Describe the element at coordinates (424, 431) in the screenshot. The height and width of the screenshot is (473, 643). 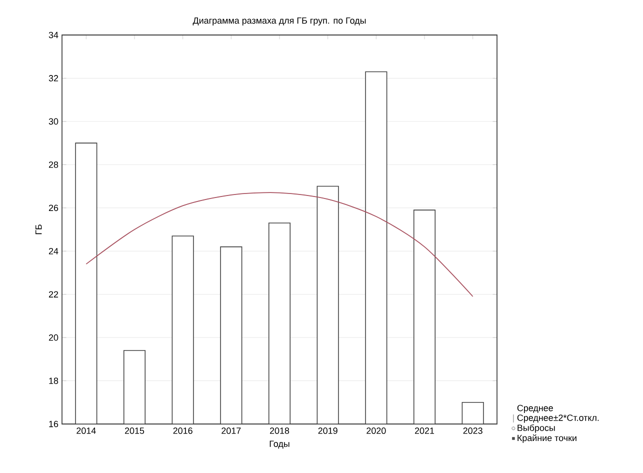
I see `x-tick-label: 2021` at that location.